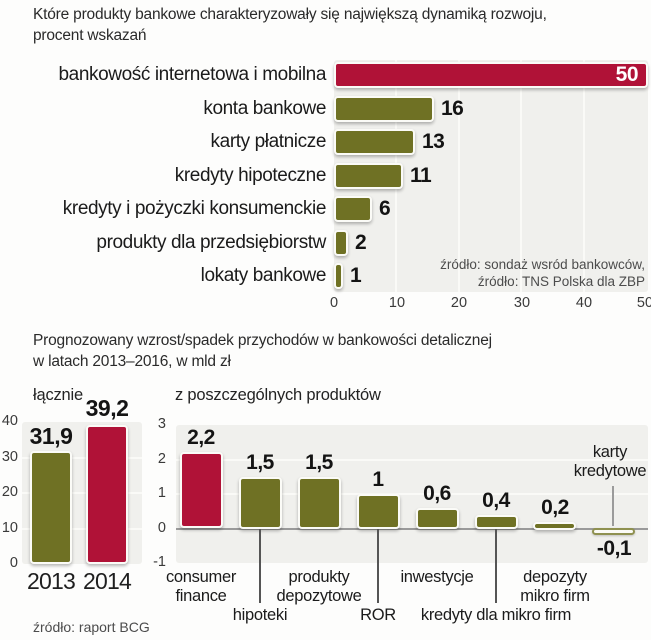 The height and width of the screenshot is (640, 651). Describe the element at coordinates (51, 436) in the screenshot. I see `left-value-2013: 31,9` at that location.